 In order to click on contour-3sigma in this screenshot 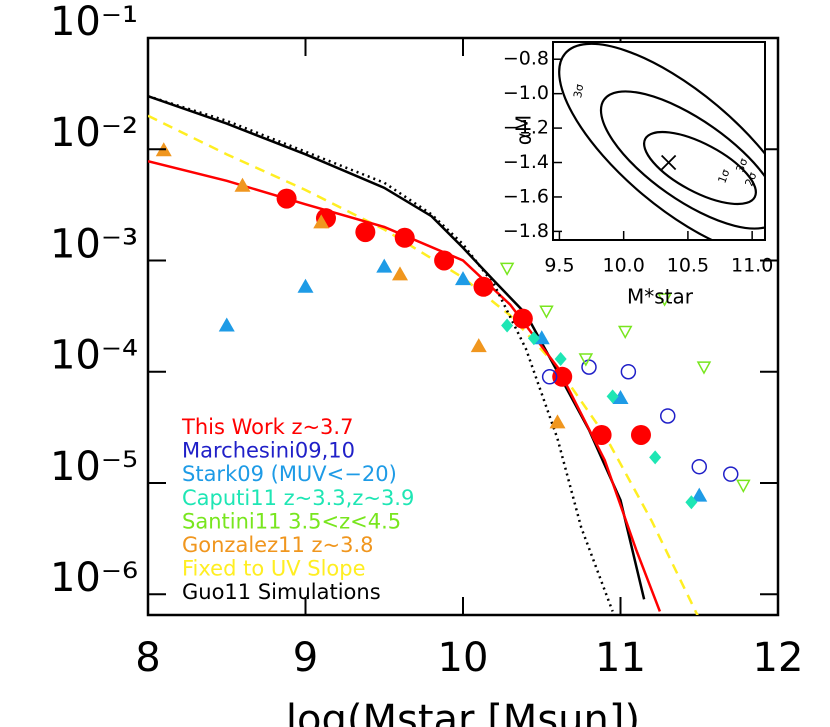, I will do `click(661, 141)`.